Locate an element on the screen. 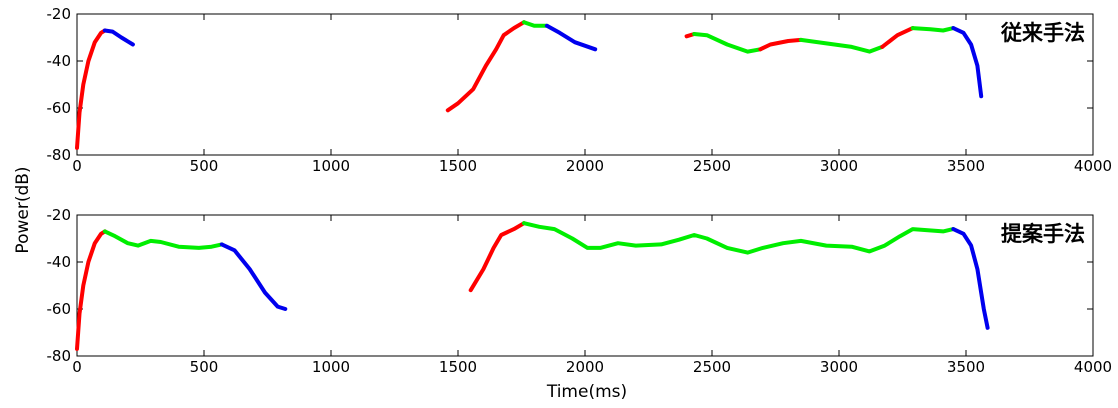 Image resolution: width=1118 pixels, height=408 pixels. method-label: 提案手法 is located at coordinates (1043, 234).